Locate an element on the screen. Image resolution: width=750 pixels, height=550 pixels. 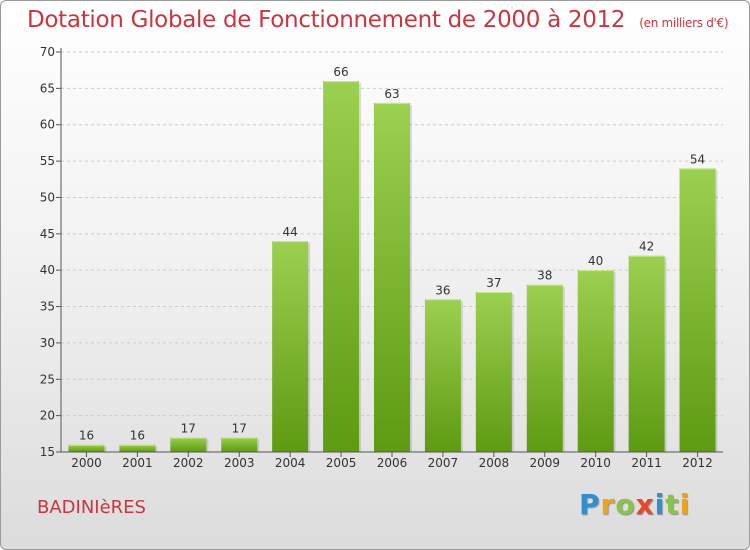
x-tick-label: 2002 is located at coordinates (188, 463).